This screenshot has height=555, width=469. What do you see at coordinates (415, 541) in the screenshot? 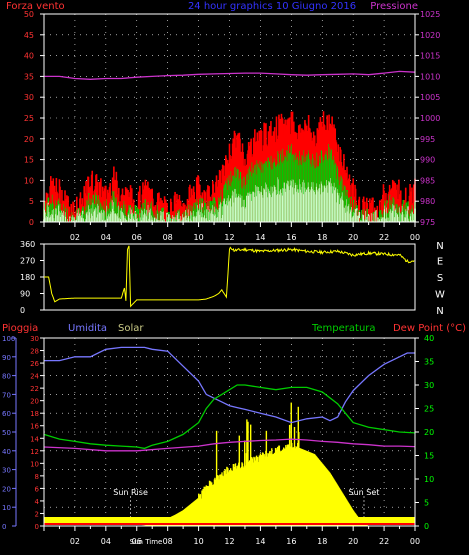
I see `x-tick-label: 00` at bounding box center [415, 541].